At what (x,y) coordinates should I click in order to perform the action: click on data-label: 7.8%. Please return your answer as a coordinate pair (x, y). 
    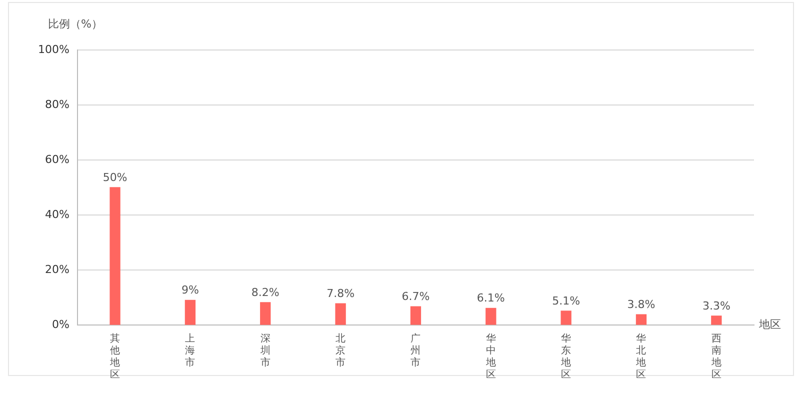
    Looking at the image, I should click on (340, 293).